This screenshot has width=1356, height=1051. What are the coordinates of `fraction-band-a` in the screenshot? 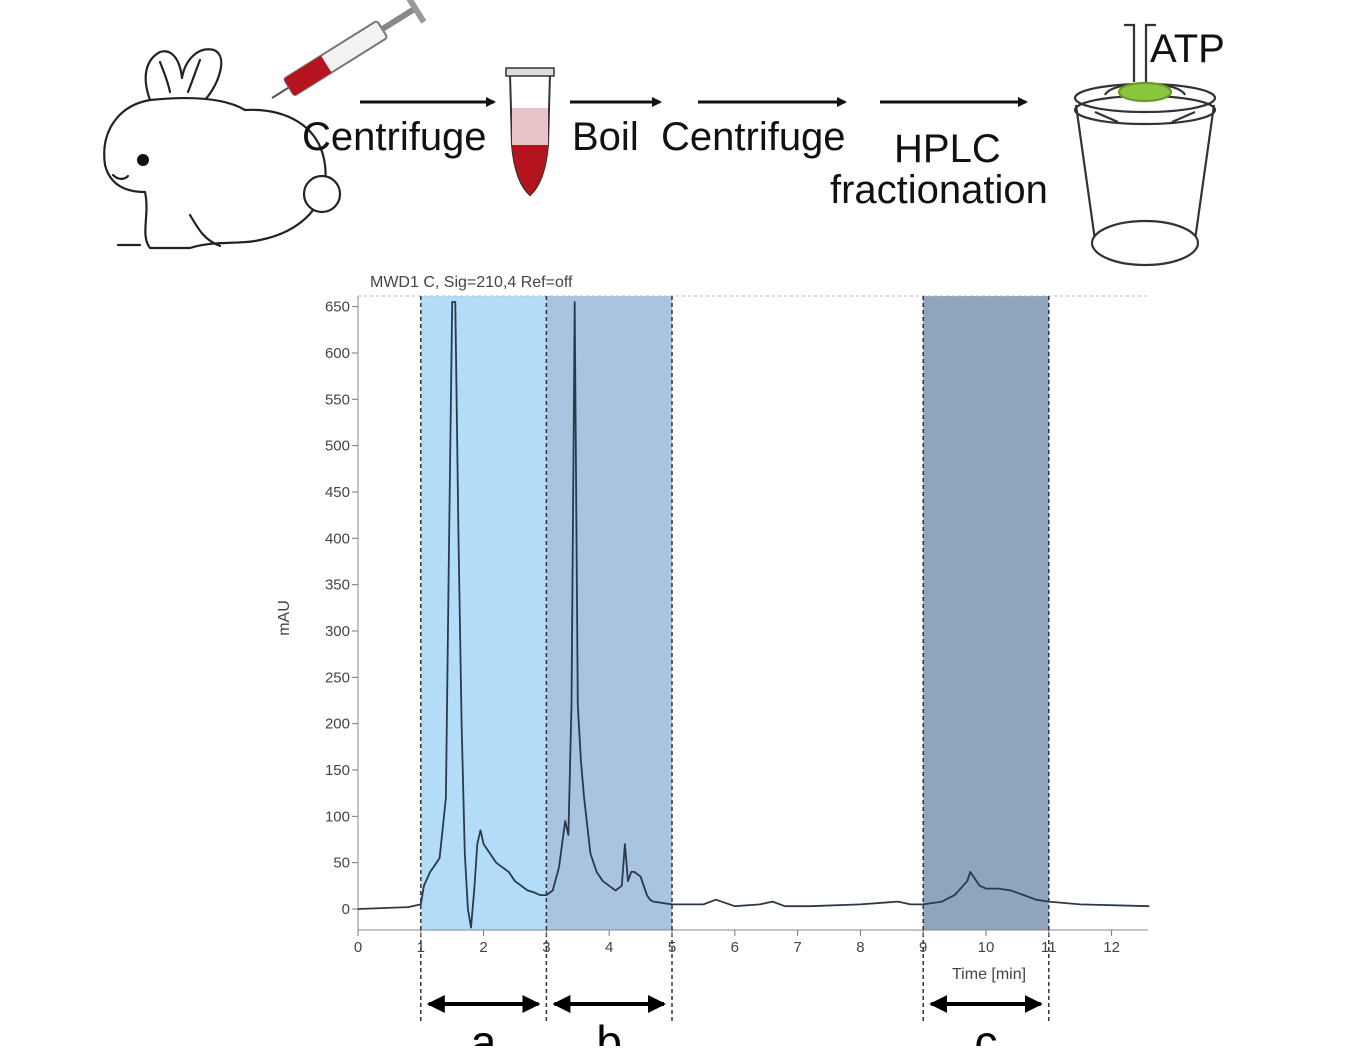 It's located at (483, 613).